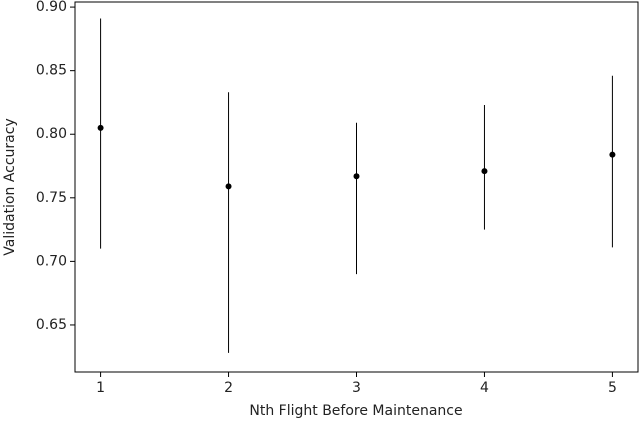  I want to click on y-tick-label: 0.75, so click(51, 198).